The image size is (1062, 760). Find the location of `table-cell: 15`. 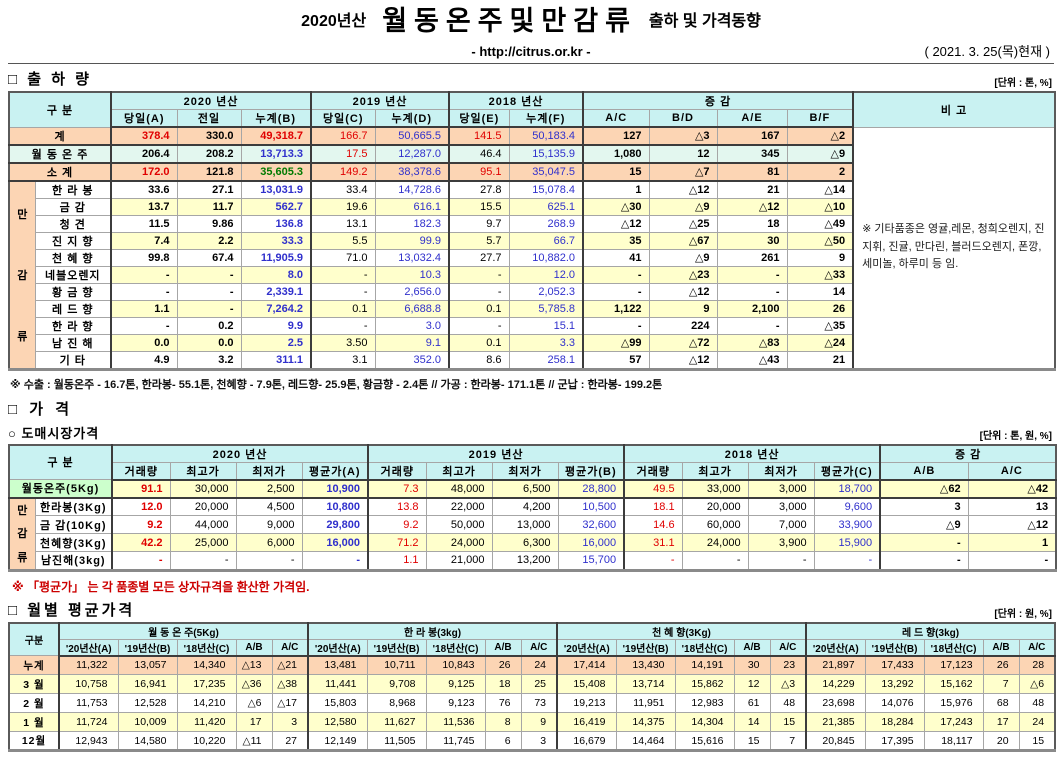

table-cell: 15 is located at coordinates (752, 741).